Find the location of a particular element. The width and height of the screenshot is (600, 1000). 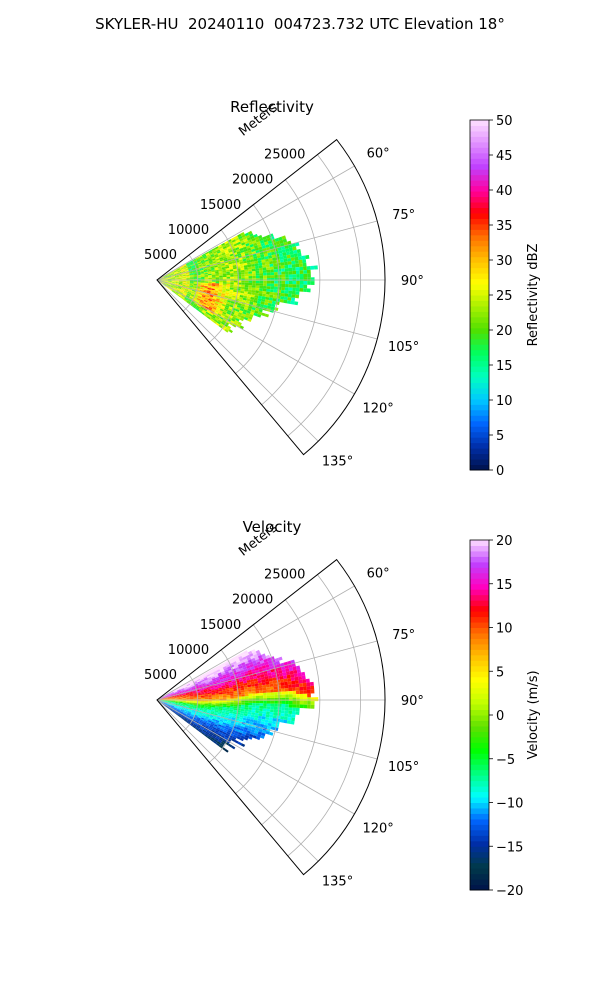

radial-tick-label: 10000 is located at coordinates (188, 230).